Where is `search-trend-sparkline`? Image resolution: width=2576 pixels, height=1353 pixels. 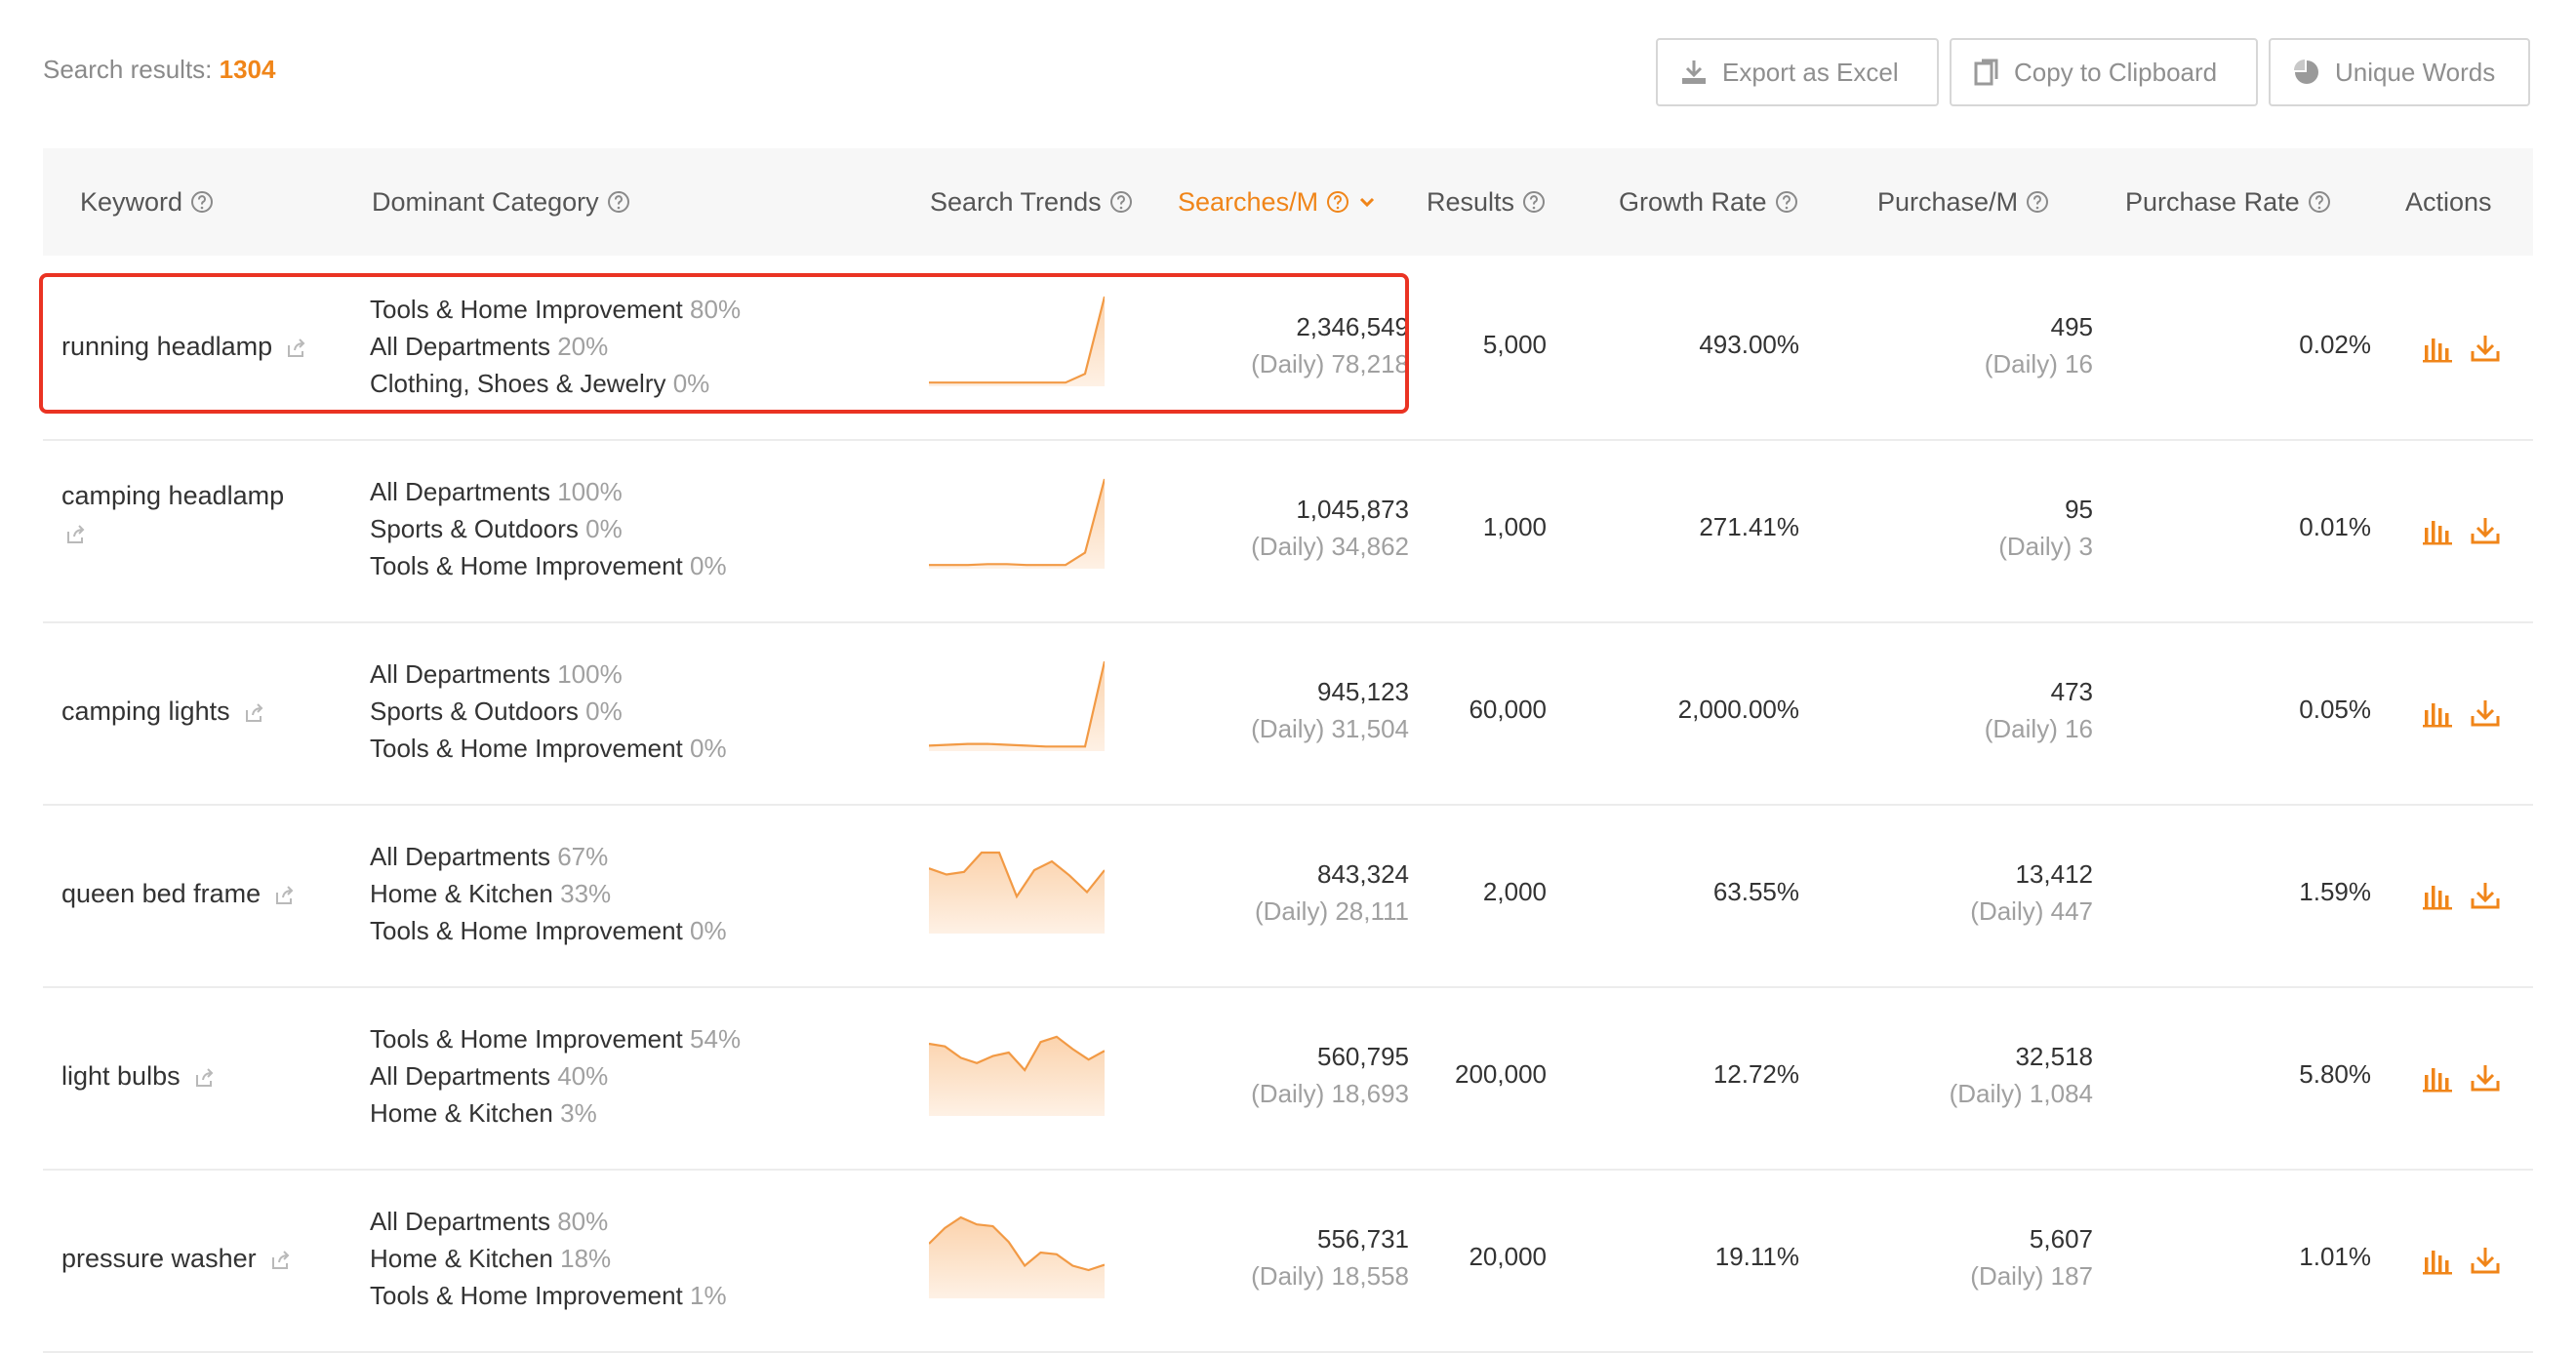
search-trend-sparkline is located at coordinates (1017, 341).